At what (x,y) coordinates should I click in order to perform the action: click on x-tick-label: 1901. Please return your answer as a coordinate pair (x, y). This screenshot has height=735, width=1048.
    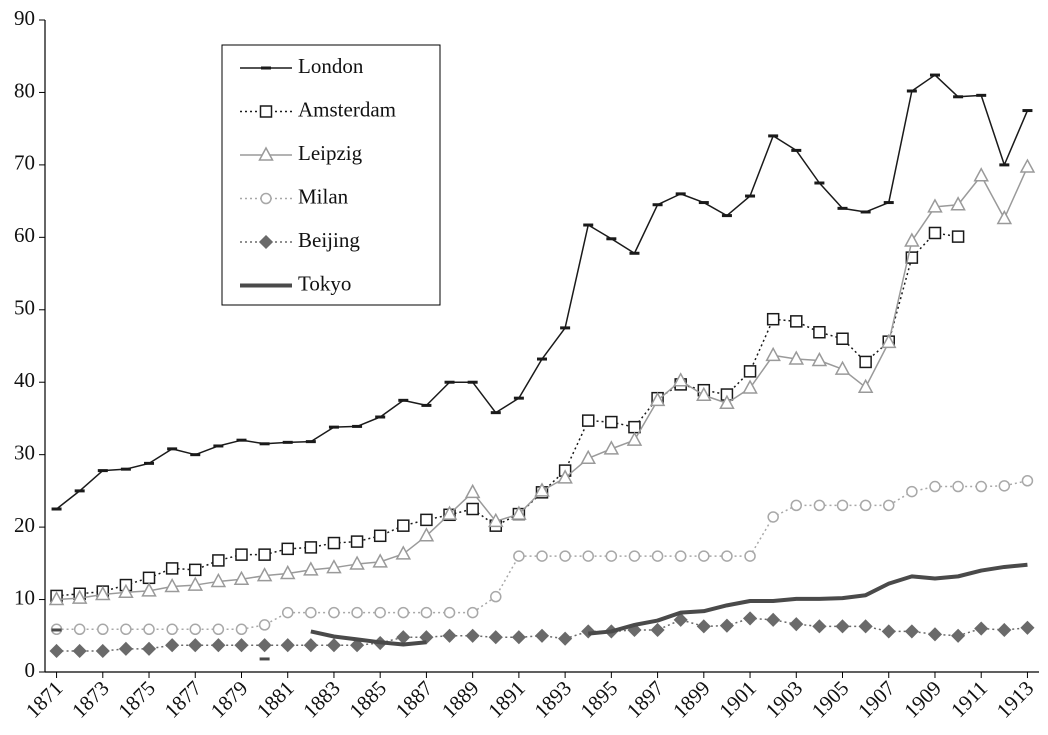
    Looking at the image, I should click on (737, 699).